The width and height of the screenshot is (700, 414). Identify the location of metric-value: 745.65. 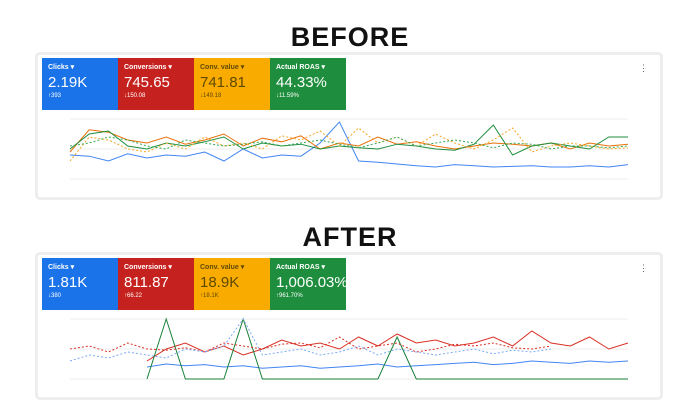
(147, 82).